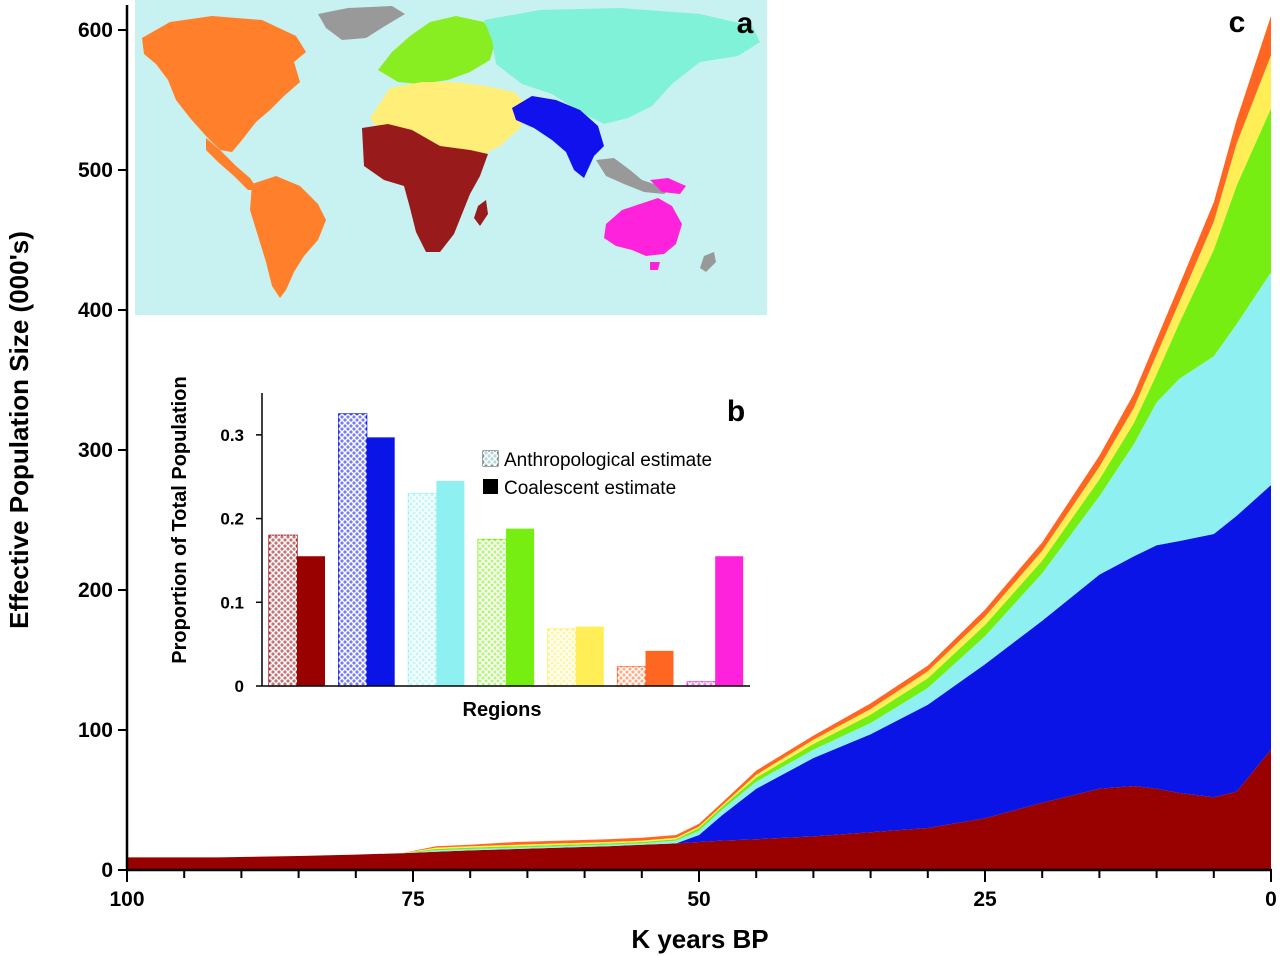 This screenshot has width=1280, height=956. What do you see at coordinates (95, 450) in the screenshot?
I see `y-tick-label: 300` at bounding box center [95, 450].